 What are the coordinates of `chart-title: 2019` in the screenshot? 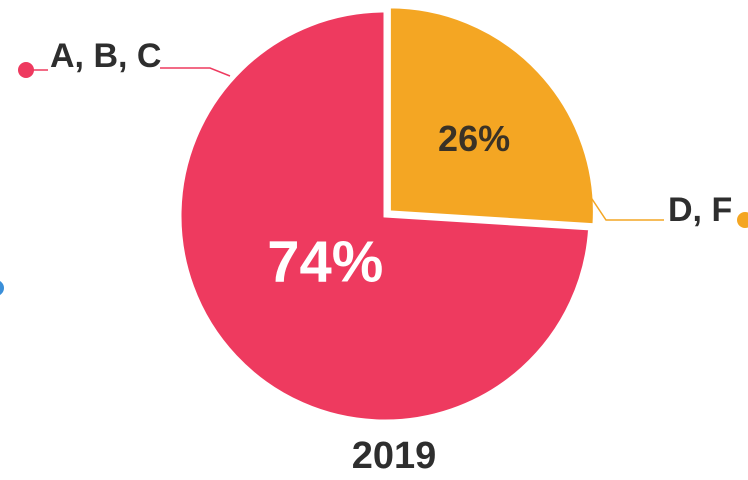 It's located at (394, 456).